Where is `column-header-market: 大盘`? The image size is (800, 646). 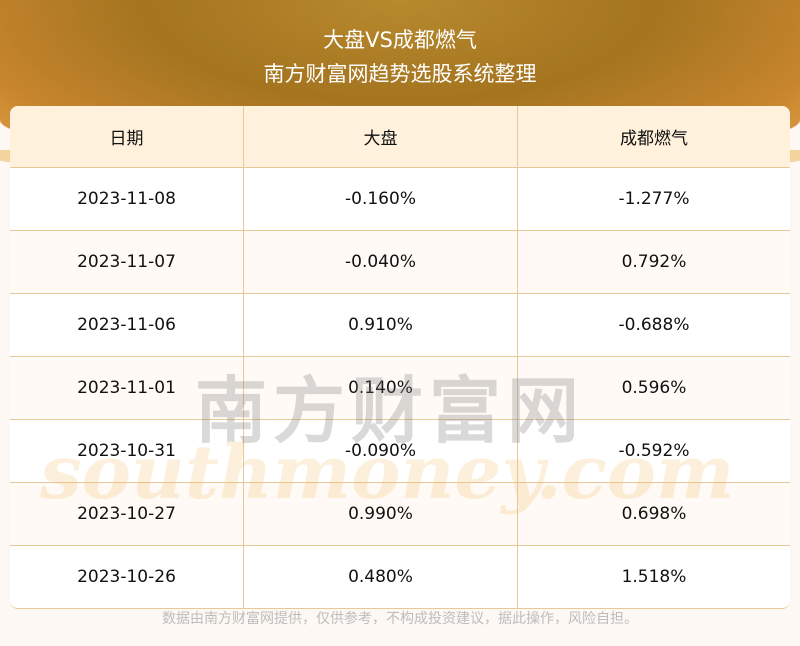
column-header-market: 大盘 is located at coordinates (381, 136).